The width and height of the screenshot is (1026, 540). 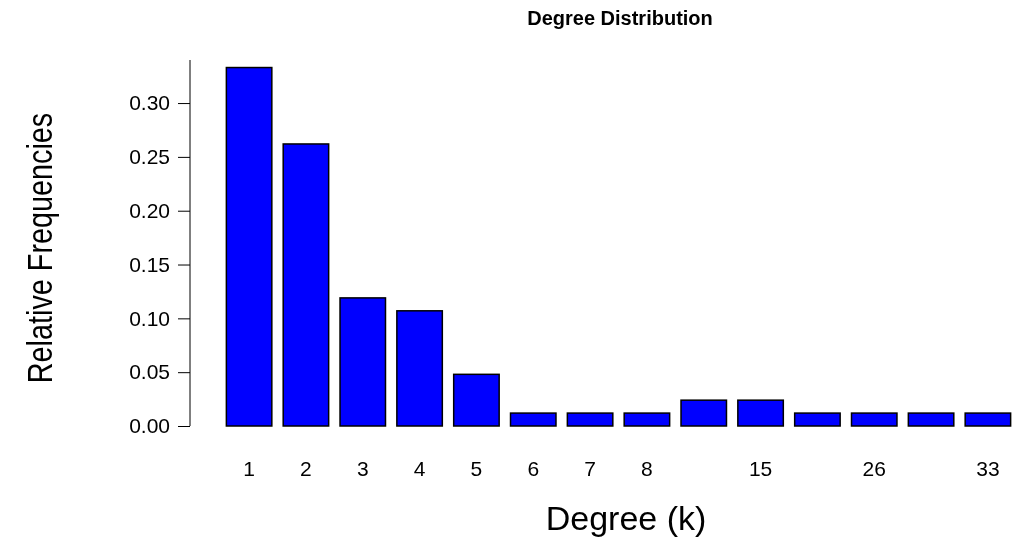 What do you see at coordinates (533, 468) in the screenshot?
I see `x-tick-label: 6` at bounding box center [533, 468].